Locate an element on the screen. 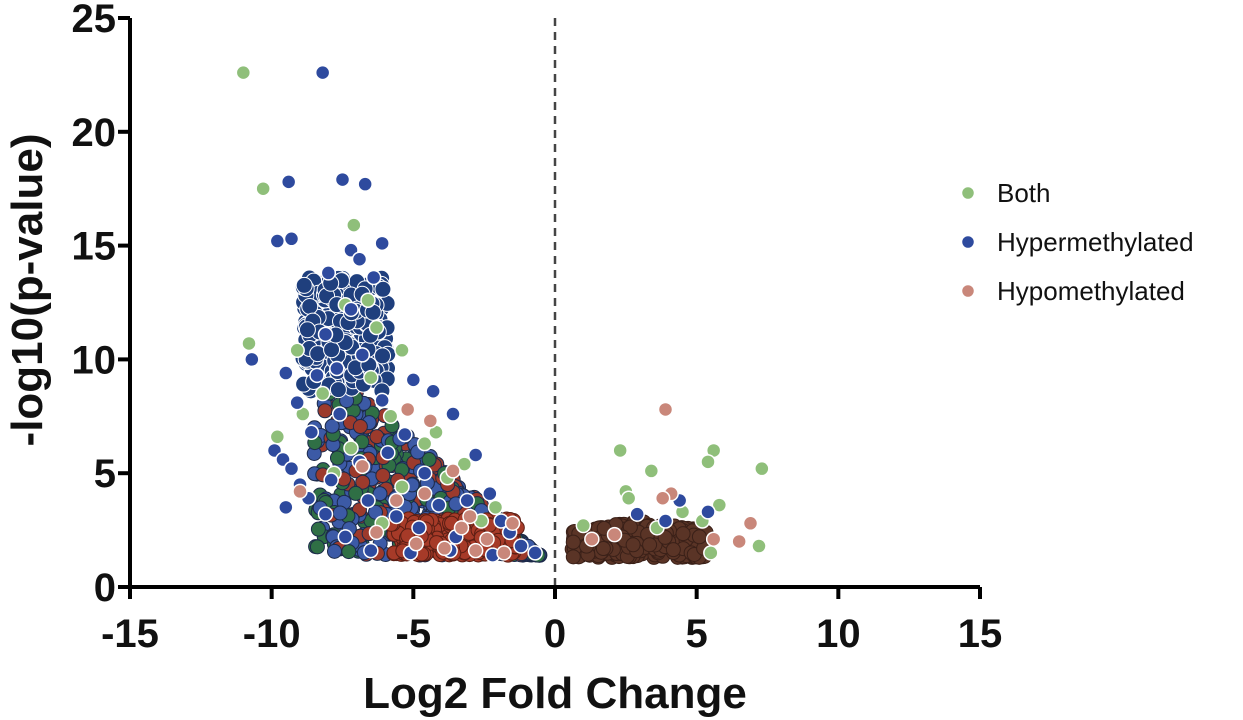 This screenshot has height=720, width=1243. y-axis-title: -log10(p-value) is located at coordinates (27, 290).